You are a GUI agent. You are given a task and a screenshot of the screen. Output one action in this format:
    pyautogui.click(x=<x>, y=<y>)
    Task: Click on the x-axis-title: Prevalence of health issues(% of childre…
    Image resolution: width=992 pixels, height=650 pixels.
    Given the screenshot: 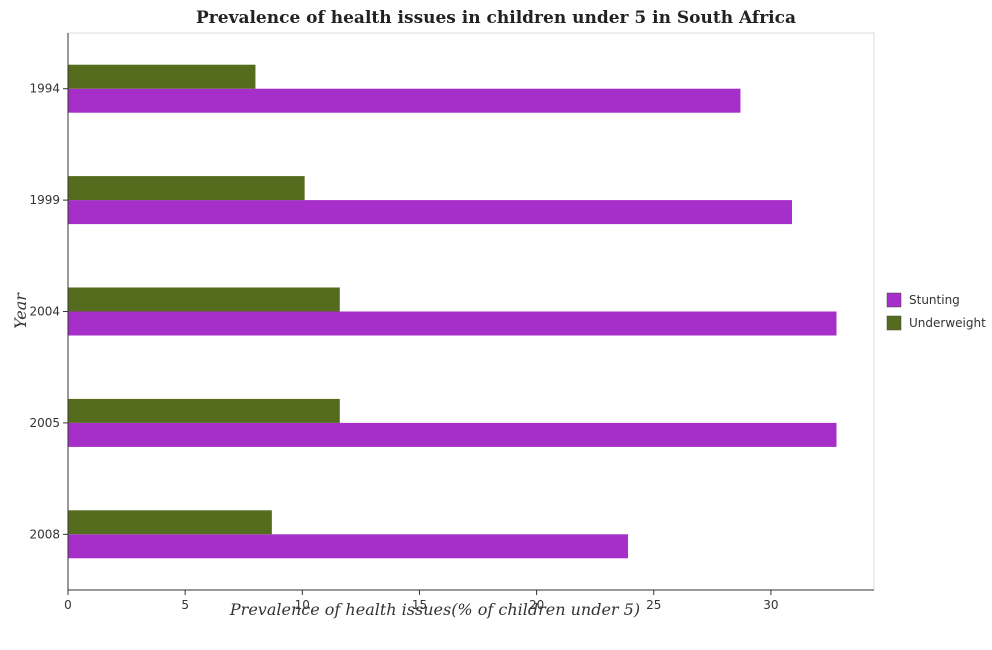 What is the action you would take?
    pyautogui.click(x=434, y=609)
    